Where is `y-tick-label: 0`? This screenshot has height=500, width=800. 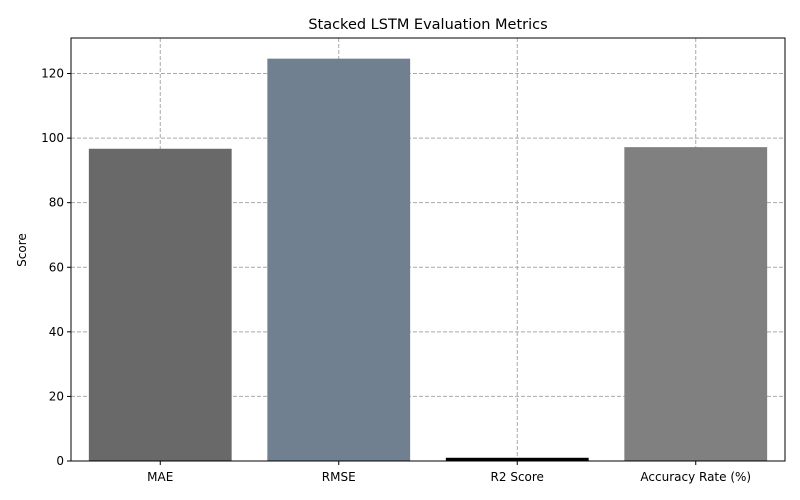 y-tick-label: 0 is located at coordinates (60, 461).